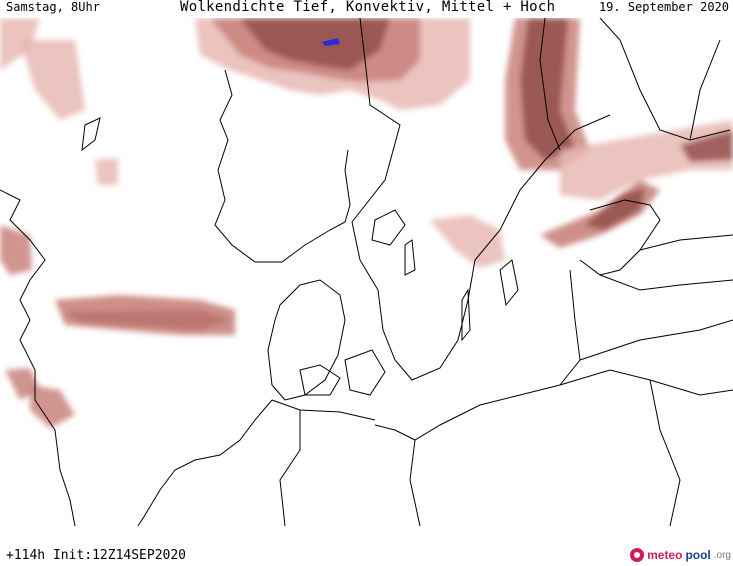 The height and width of the screenshot is (566, 733). What do you see at coordinates (665, 555) in the screenshot?
I see `logo-text-meteo: meteo` at bounding box center [665, 555].